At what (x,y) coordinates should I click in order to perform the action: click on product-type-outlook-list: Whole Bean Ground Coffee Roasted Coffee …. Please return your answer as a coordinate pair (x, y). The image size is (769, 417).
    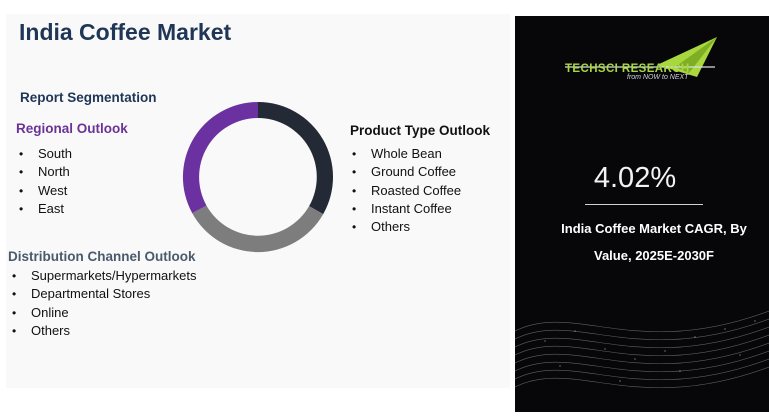
    Looking at the image, I should click on (406, 190).